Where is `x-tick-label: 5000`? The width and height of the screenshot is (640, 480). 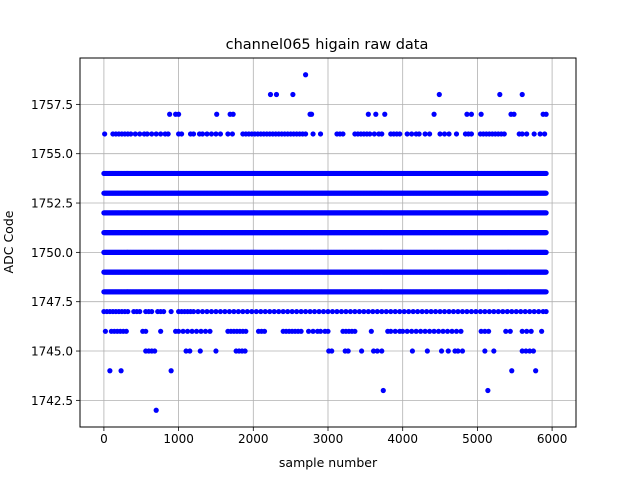 x-tick-label: 5000 is located at coordinates (477, 439).